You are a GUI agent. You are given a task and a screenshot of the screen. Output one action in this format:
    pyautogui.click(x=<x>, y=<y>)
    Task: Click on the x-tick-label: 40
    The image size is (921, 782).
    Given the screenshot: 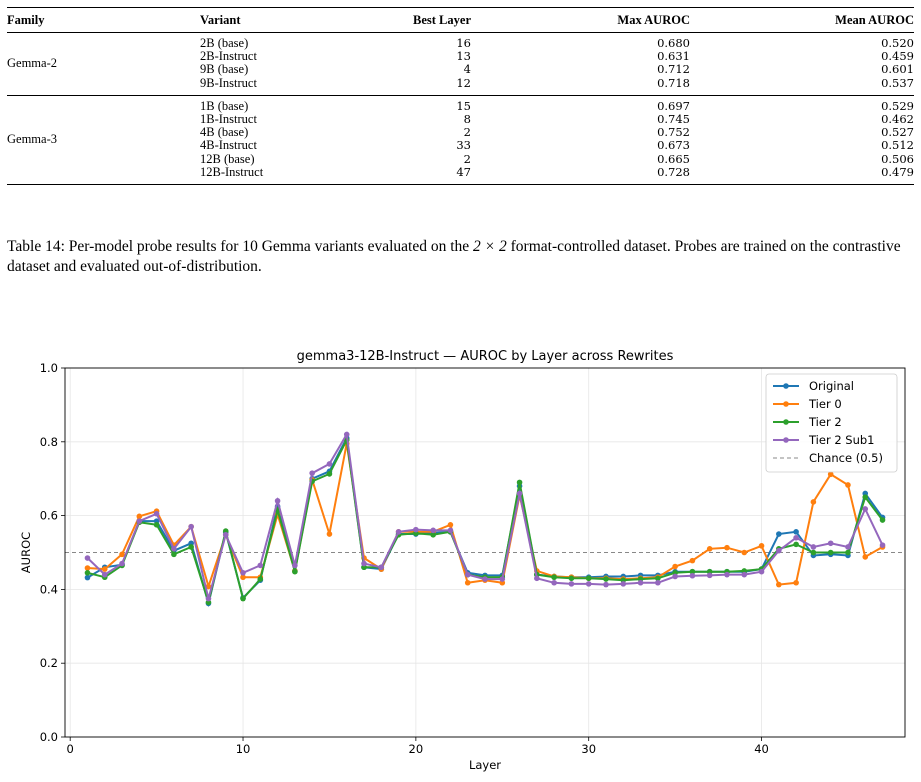 What is the action you would take?
    pyautogui.click(x=761, y=749)
    